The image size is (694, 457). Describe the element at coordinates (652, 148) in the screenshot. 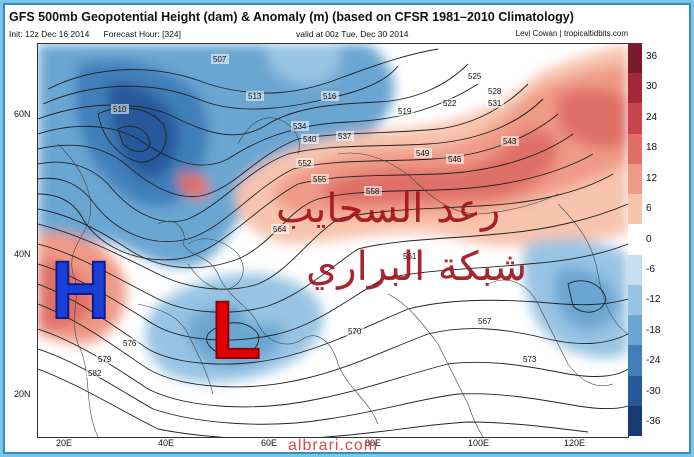

I see `colorbar-tick-label: 18` at that location.